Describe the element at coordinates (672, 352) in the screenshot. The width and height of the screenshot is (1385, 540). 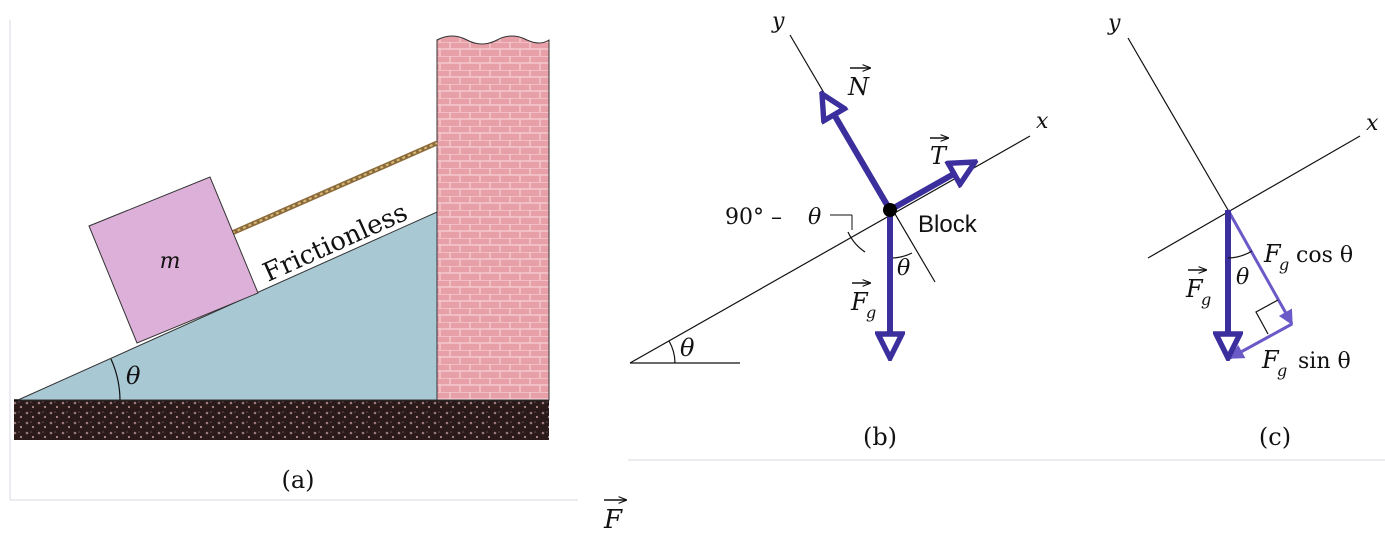
I see `incline-angle-arc-b` at that location.